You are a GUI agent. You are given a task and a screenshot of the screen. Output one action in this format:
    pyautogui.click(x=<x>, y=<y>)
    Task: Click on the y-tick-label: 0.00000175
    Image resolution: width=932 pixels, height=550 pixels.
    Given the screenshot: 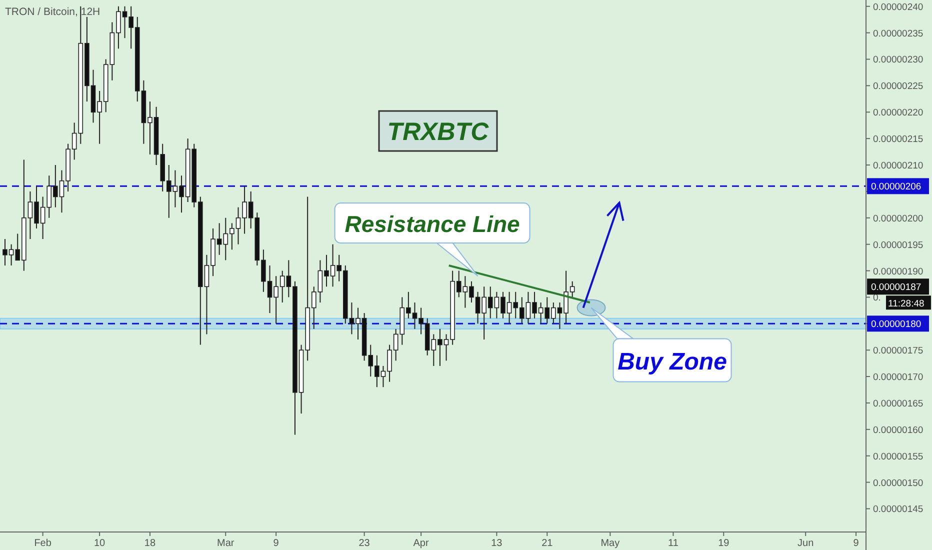 What is the action you would take?
    pyautogui.click(x=898, y=351)
    